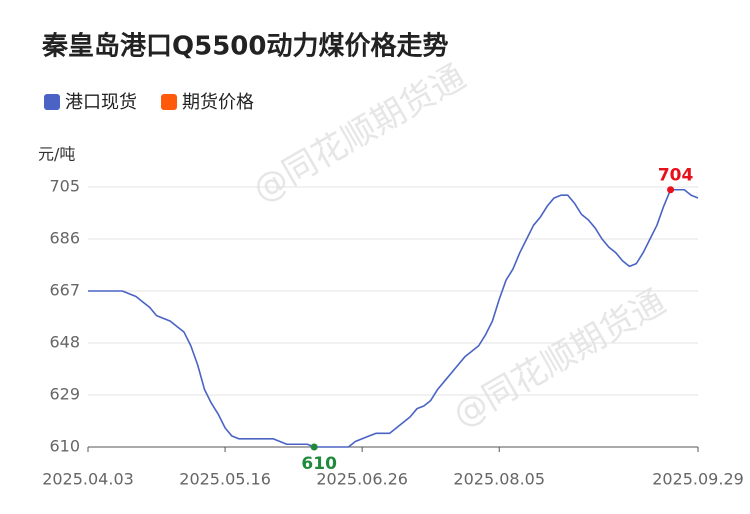 The width and height of the screenshot is (750, 514). What do you see at coordinates (218, 102) in the screenshot?
I see `legend-label: 期货价格` at bounding box center [218, 102].